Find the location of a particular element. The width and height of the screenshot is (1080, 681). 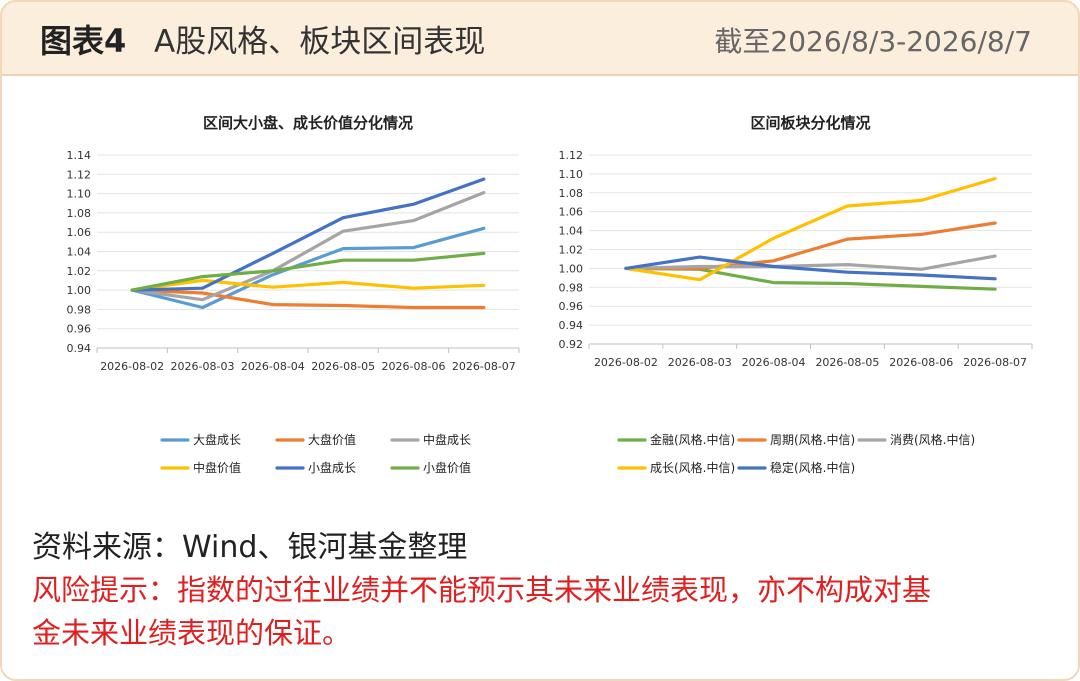

legend-label: 小盘价值 is located at coordinates (447, 467).